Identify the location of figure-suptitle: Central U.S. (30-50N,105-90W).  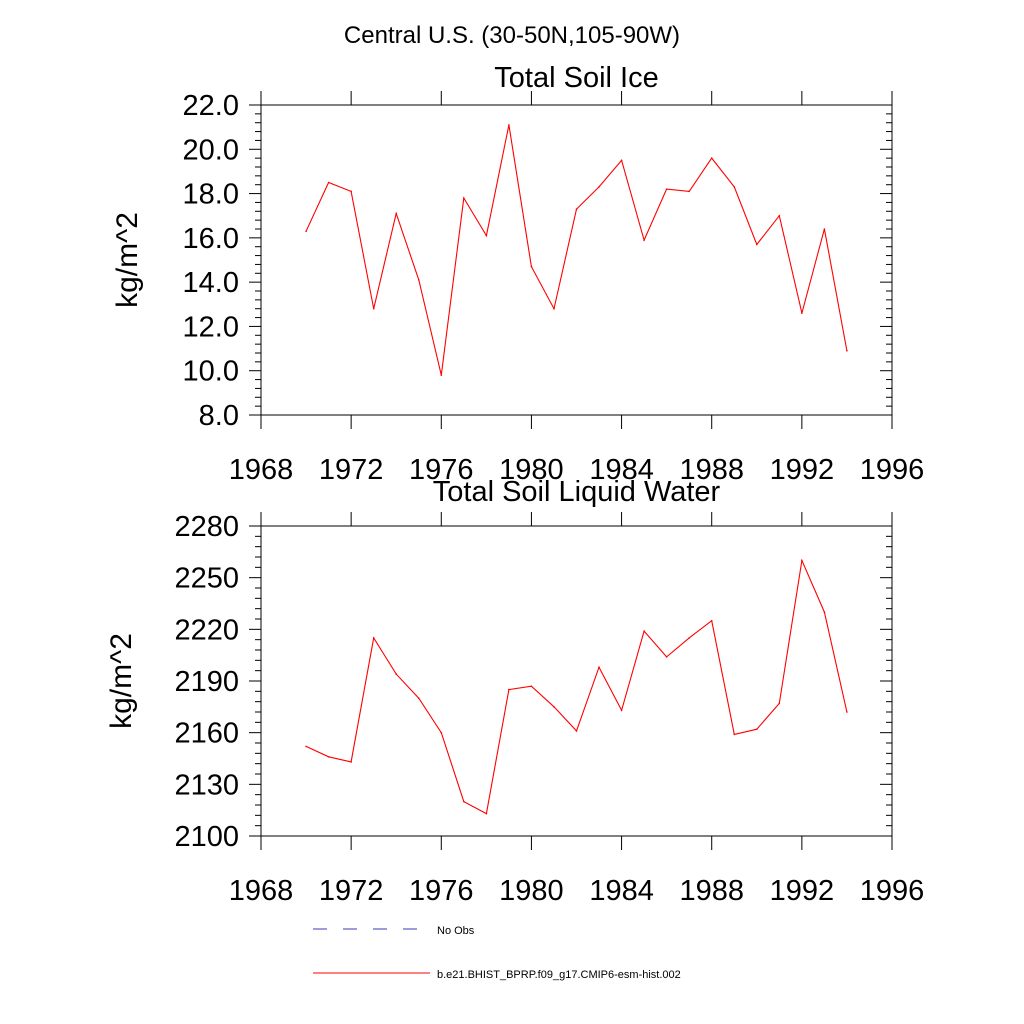
(512, 35).